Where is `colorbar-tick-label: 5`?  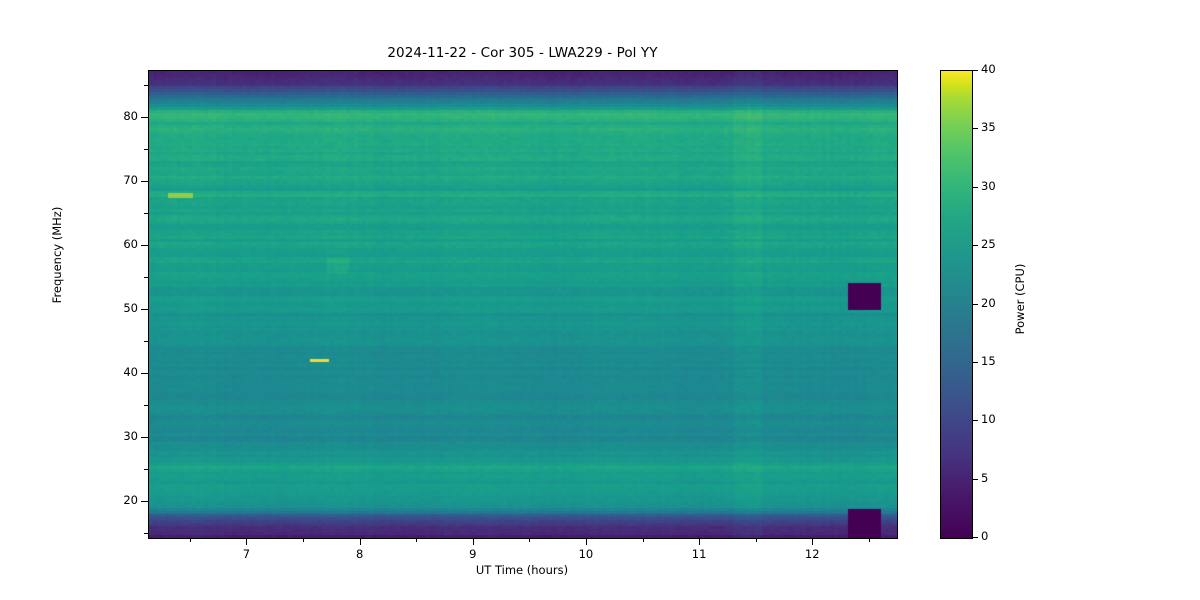
colorbar-tick-label: 5 is located at coordinates (985, 477).